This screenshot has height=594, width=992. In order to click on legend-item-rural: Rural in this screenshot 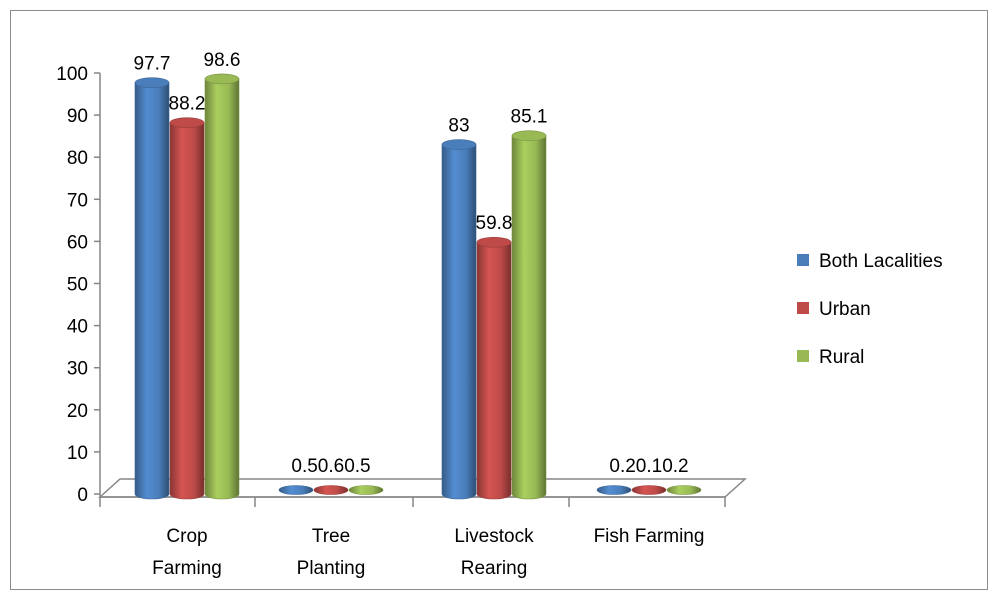, I will do `click(830, 357)`.